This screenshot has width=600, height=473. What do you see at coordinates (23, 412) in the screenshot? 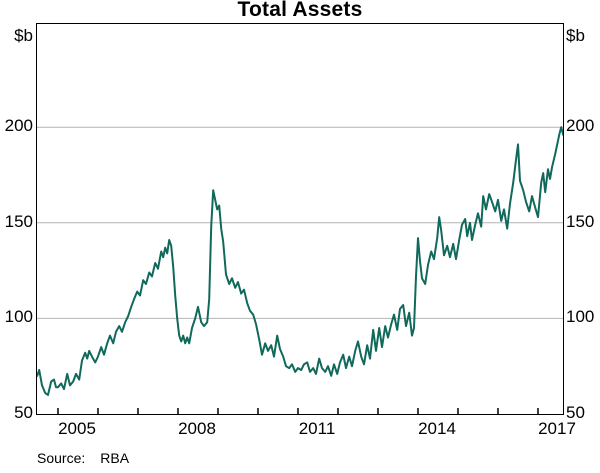
I see `y-tick-label-left: 50` at bounding box center [23, 412].